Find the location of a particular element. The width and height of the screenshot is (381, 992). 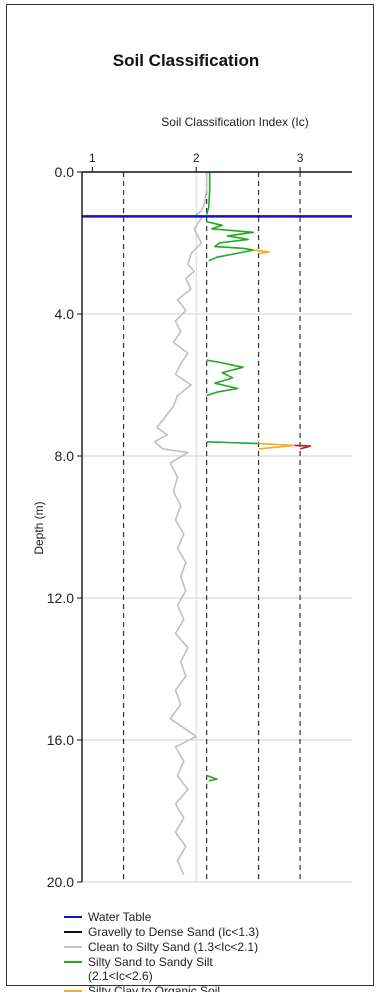

y-axis-title: Depth (m) is located at coordinates (39, 527).